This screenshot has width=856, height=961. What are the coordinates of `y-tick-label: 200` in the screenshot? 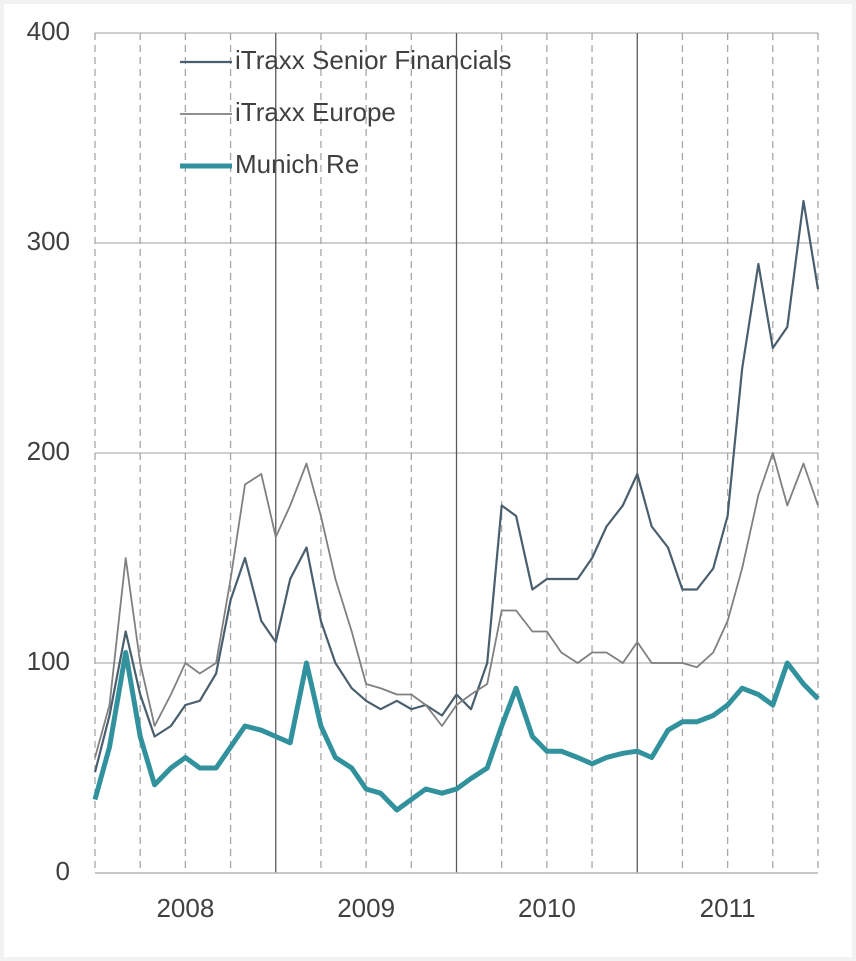 It's located at (48, 451).